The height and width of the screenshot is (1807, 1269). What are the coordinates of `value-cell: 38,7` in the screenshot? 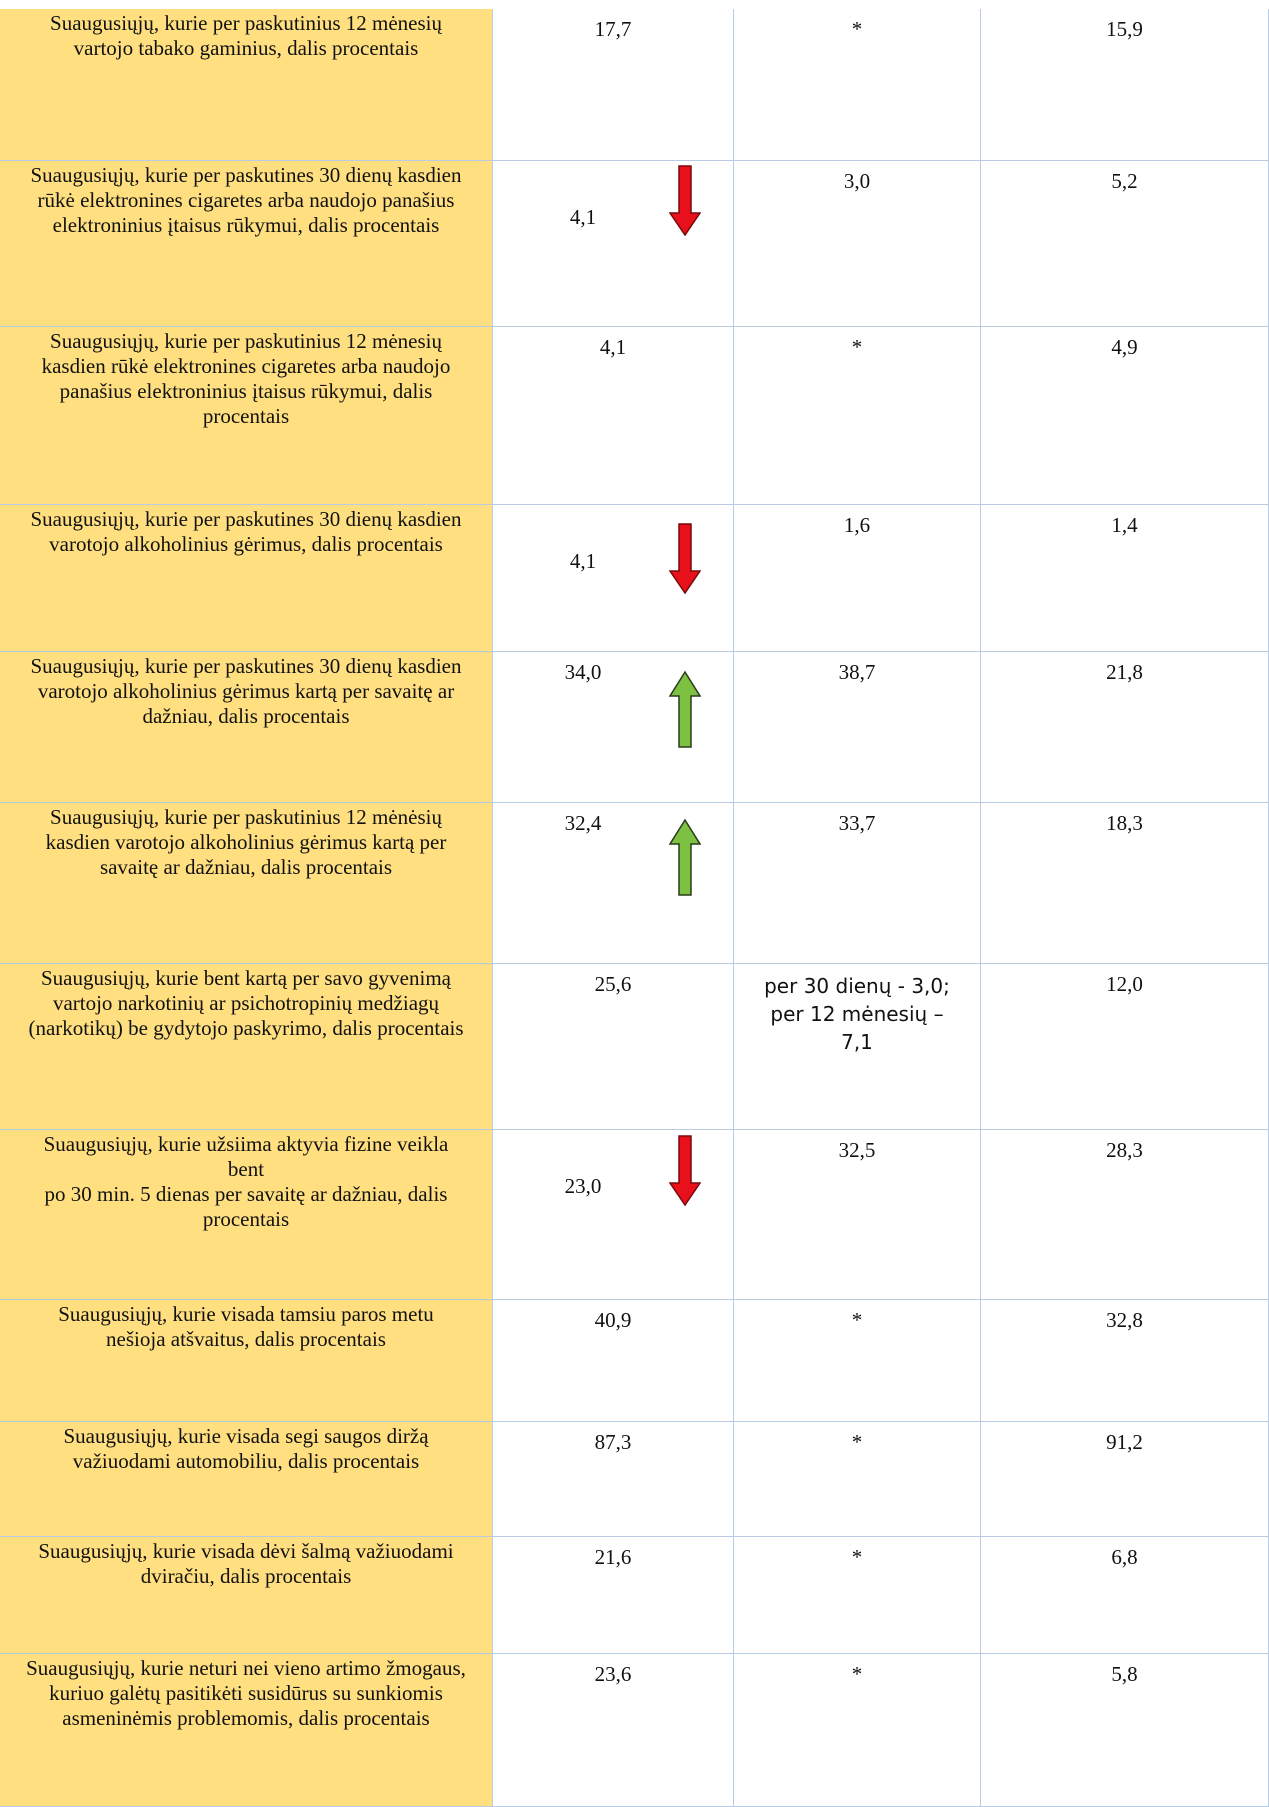 It's located at (857, 727).